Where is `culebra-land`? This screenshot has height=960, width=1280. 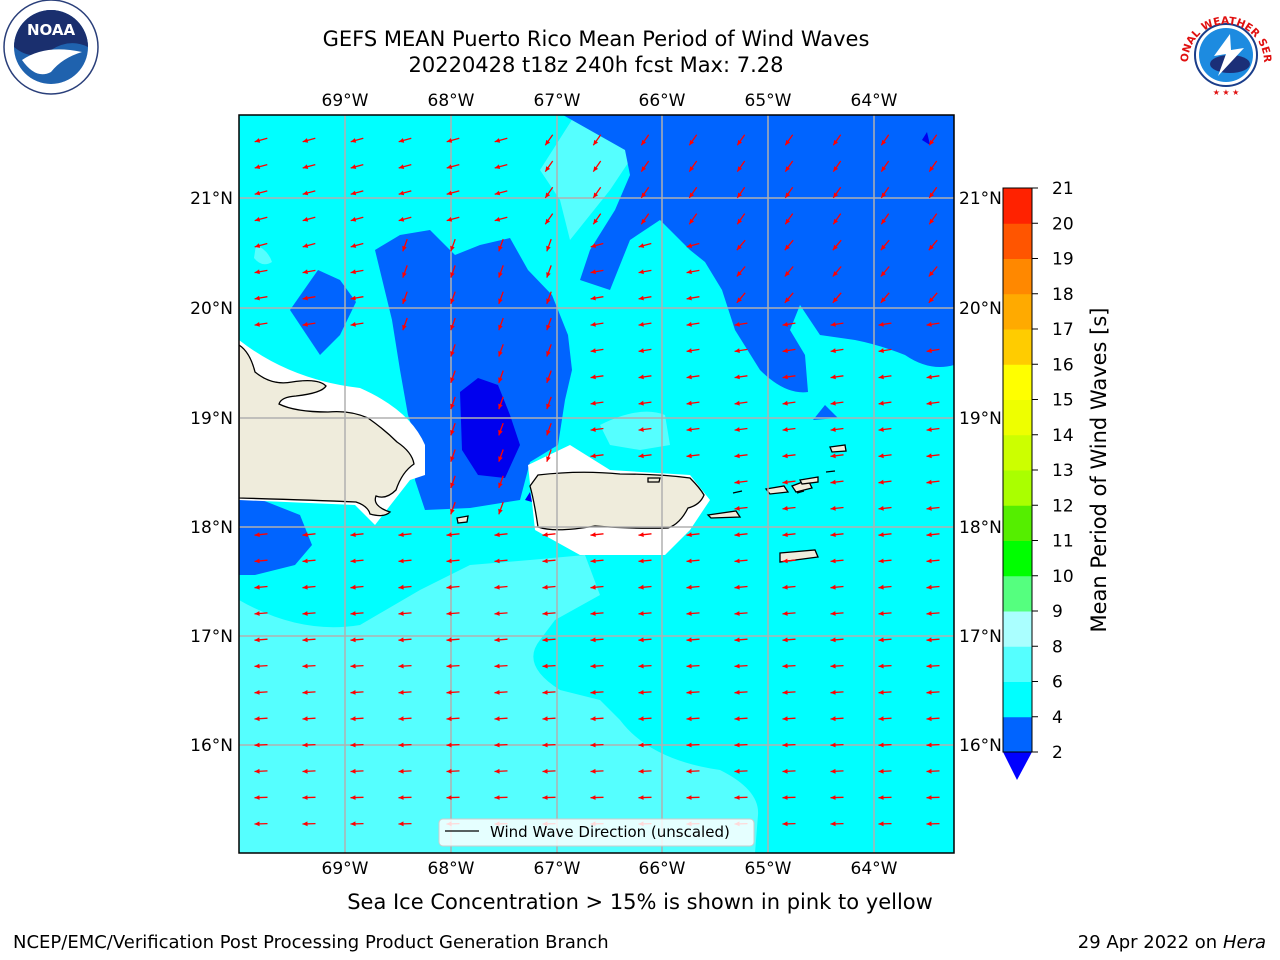
culebra-land is located at coordinates (654, 480).